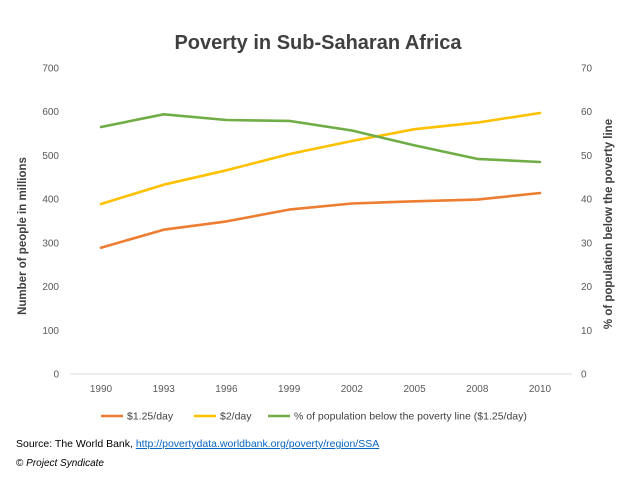  Describe the element at coordinates (226, 389) in the screenshot. I see `x-tick-label: 1996` at that location.